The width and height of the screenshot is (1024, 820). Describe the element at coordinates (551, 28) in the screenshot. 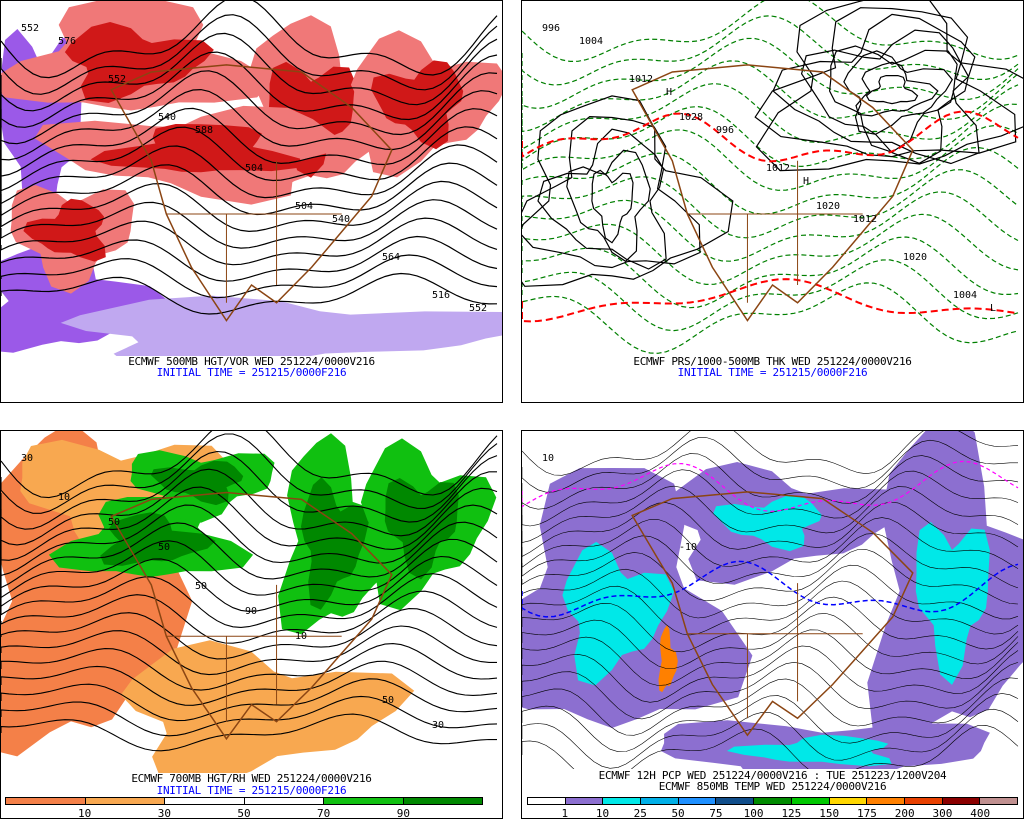

I see `contour-label: 996` at that location.